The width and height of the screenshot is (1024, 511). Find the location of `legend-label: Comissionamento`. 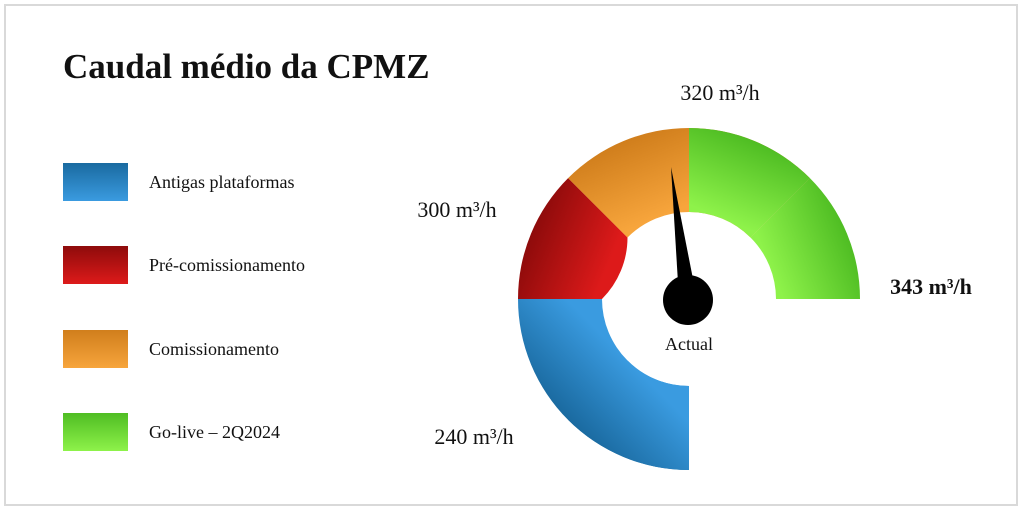

legend-label: Comissionamento is located at coordinates (214, 349).